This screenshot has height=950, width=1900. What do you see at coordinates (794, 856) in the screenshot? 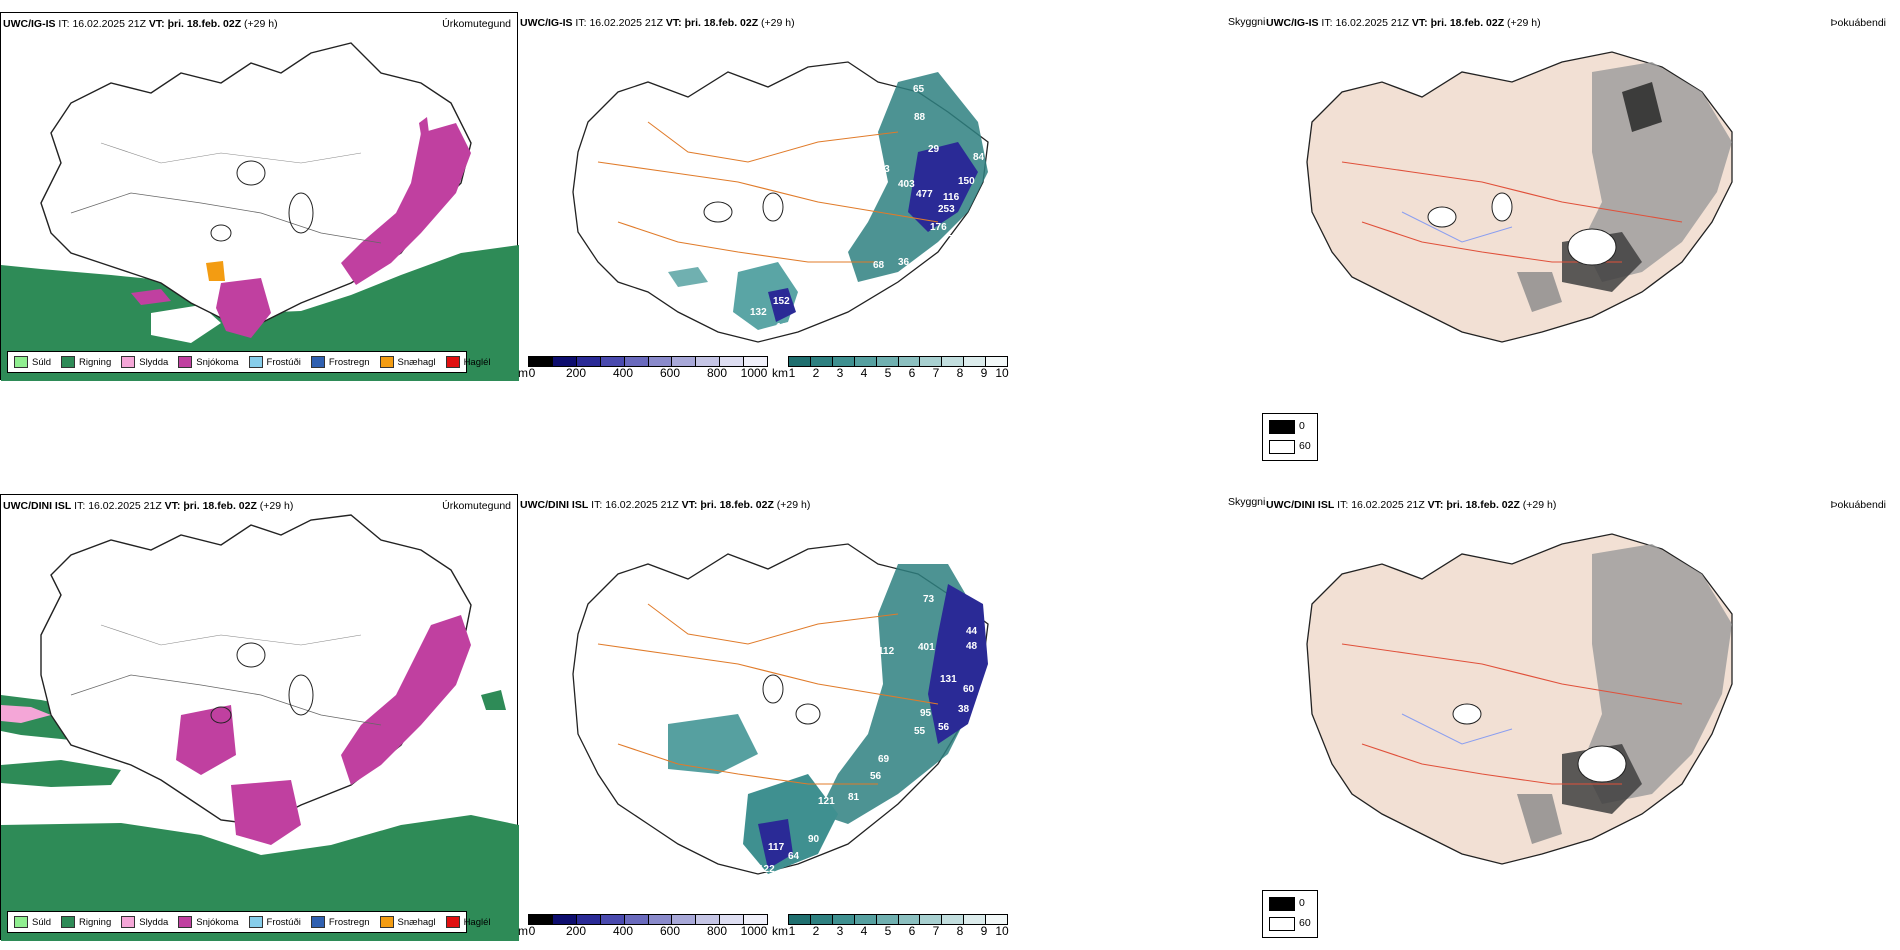
I see `cloud-value-label: 64` at bounding box center [794, 856].